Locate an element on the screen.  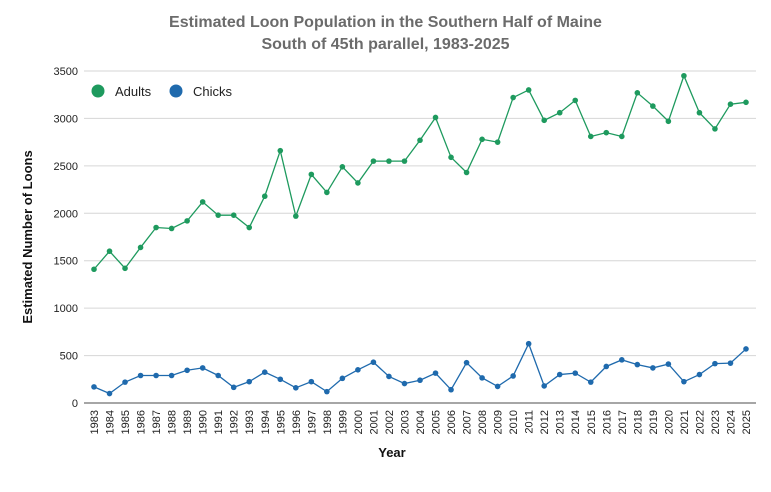
y-tick-label: 2500 is located at coordinates (66, 167).